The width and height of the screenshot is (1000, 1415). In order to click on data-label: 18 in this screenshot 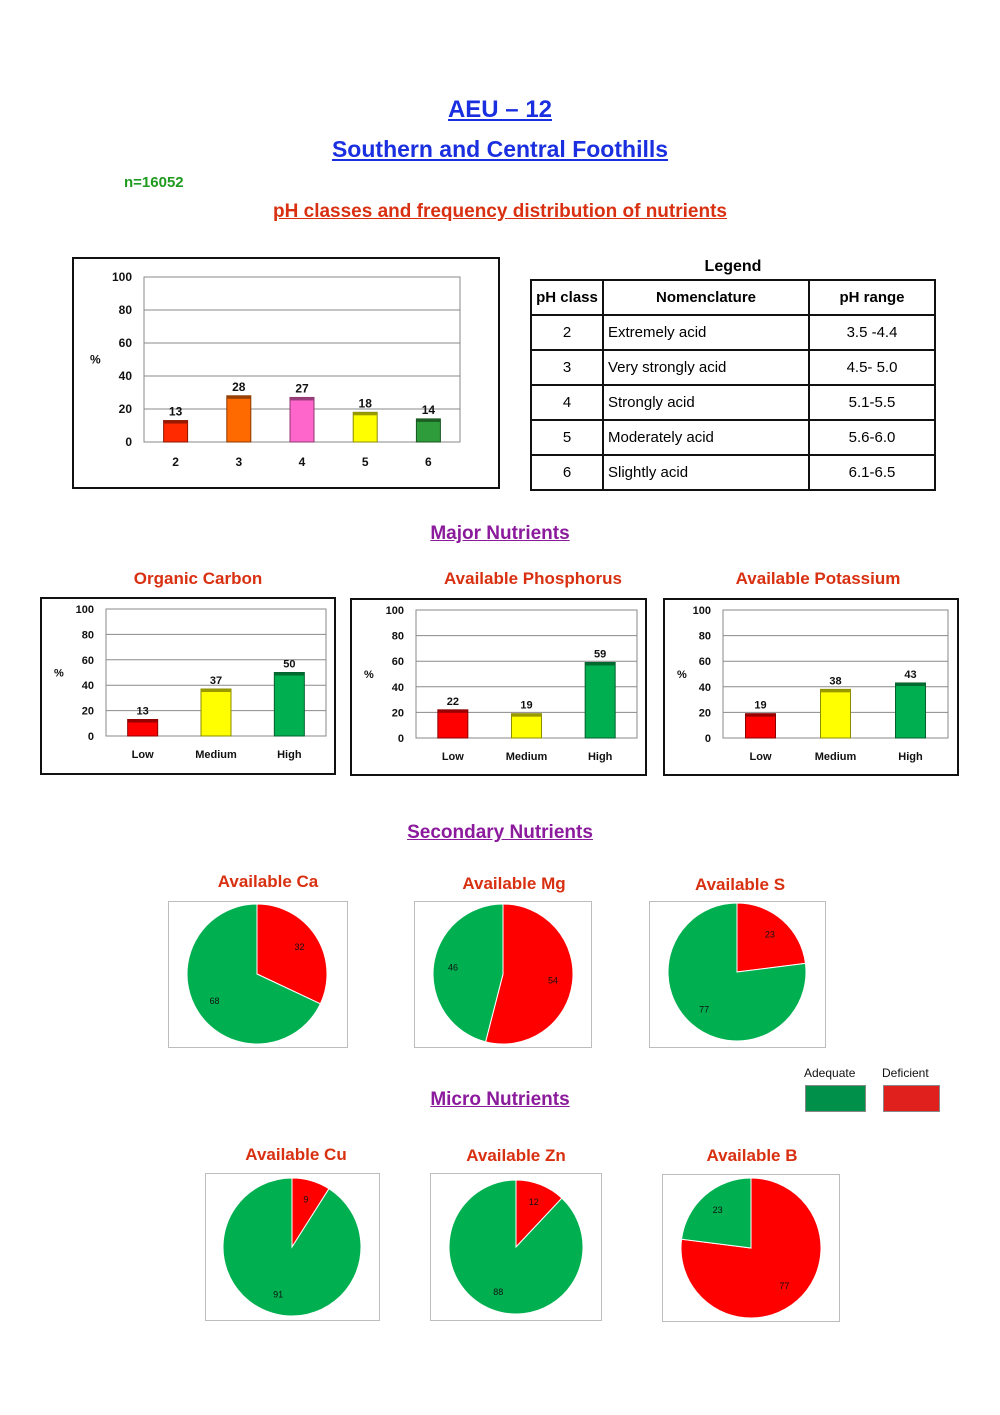, I will do `click(366, 403)`.